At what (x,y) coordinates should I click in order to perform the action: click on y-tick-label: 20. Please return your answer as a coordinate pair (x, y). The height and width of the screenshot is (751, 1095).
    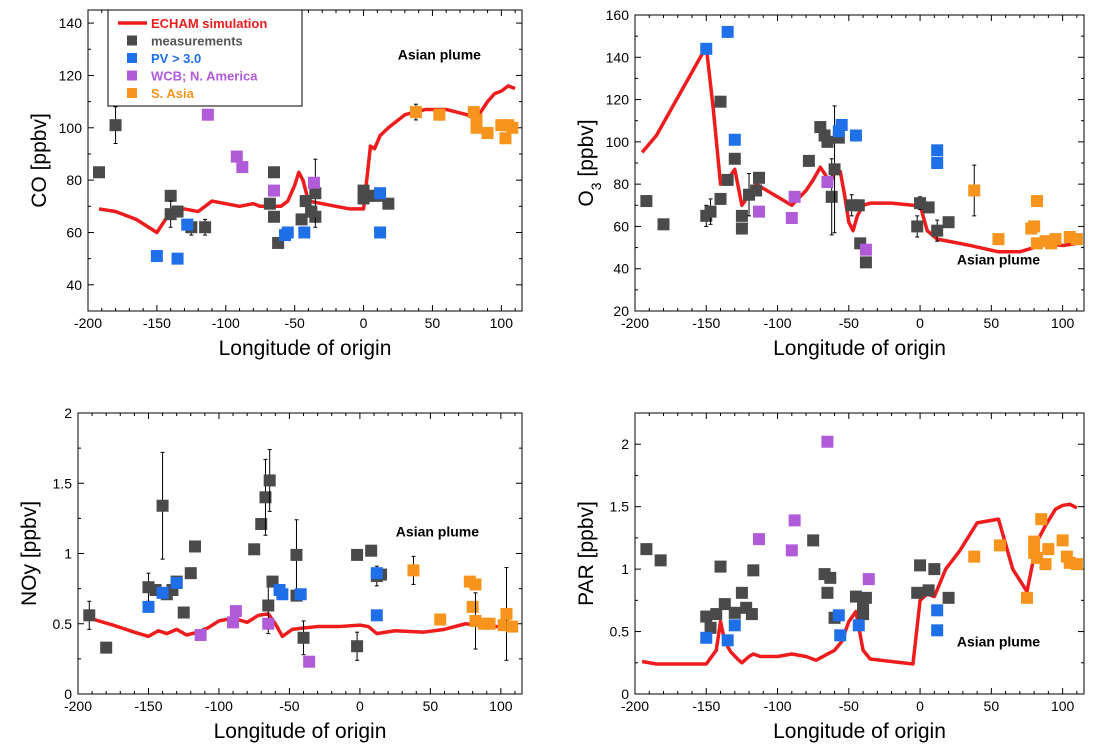
    Looking at the image, I should click on (621, 311).